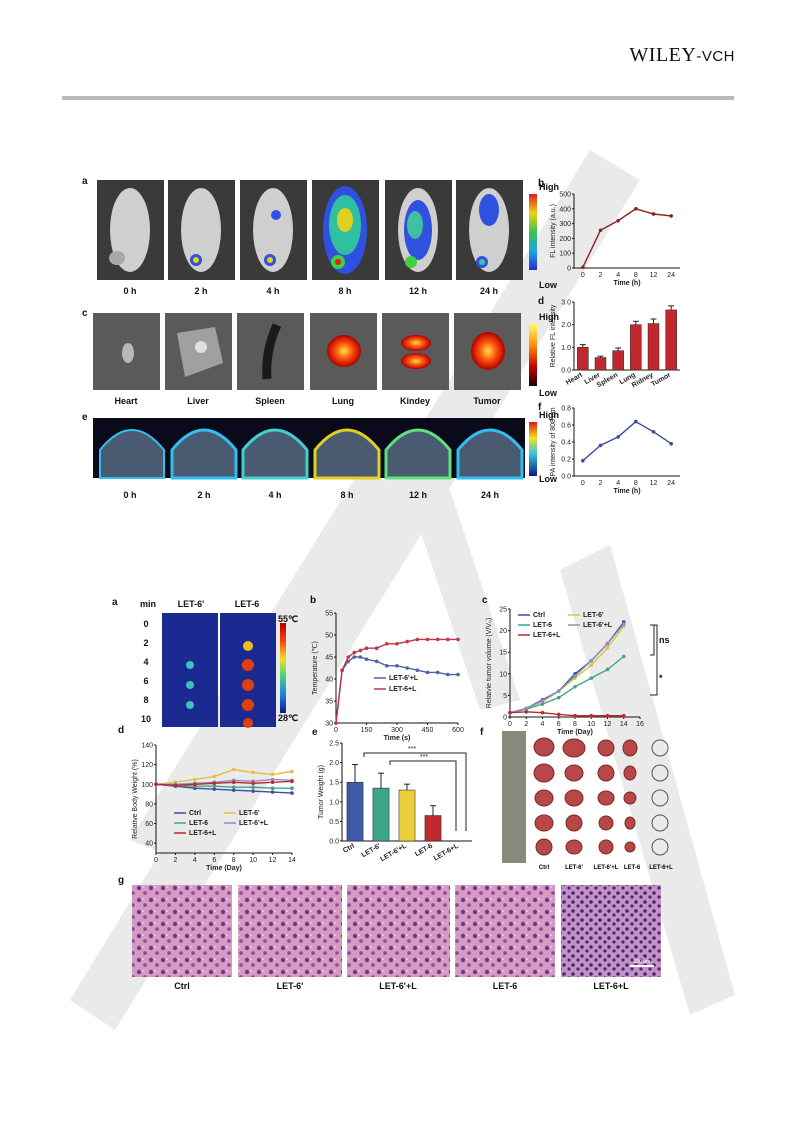  Describe the element at coordinates (636, 483) in the screenshot. I see `chart-1f-x-tick-label: 8` at that location.